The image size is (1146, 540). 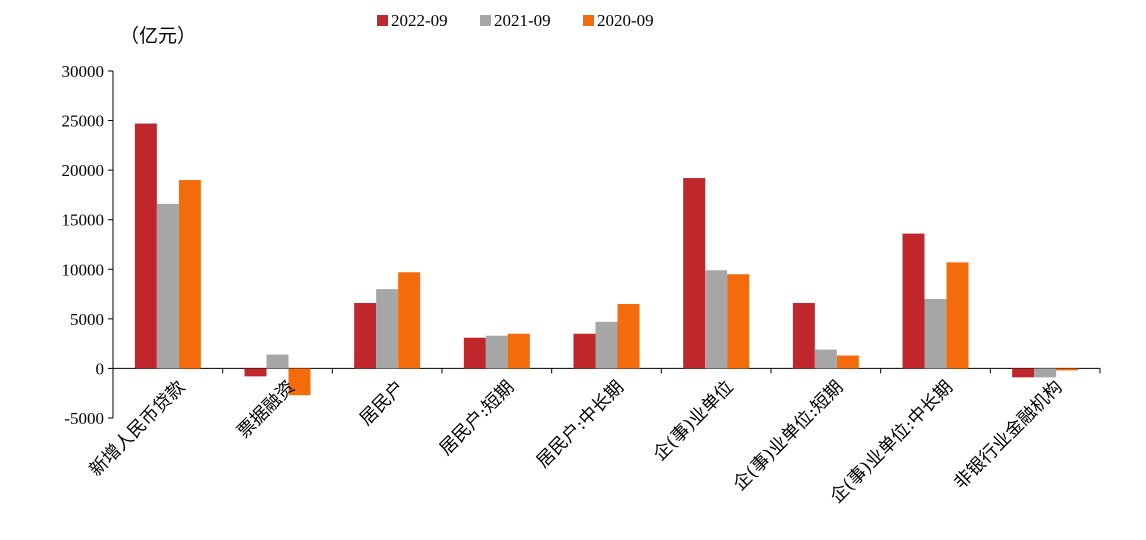 I want to click on legend-label-2021-09: 2021-09, so click(x=522, y=20).